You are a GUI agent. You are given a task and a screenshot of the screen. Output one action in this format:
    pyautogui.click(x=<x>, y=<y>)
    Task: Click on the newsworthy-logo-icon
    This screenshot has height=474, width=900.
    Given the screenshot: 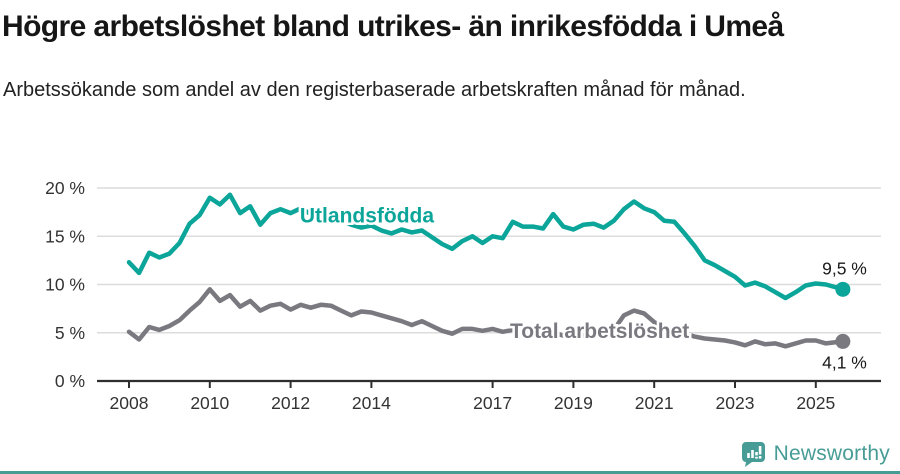 What is the action you would take?
    pyautogui.click(x=753, y=454)
    